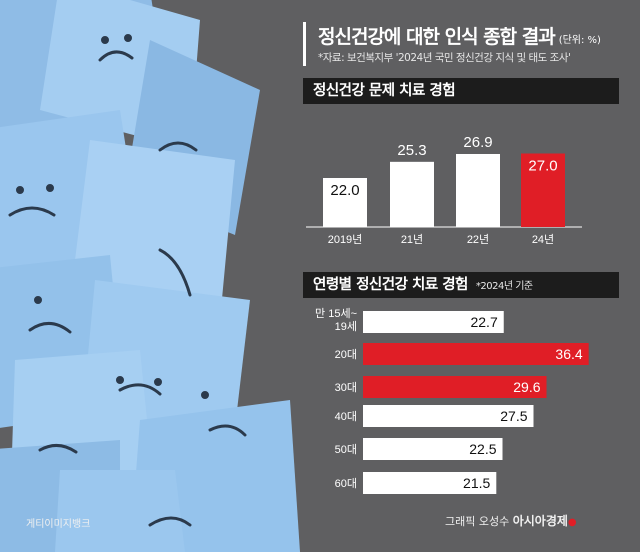  What do you see at coordinates (543, 239) in the screenshot?
I see `chart1-category-label-3: 24년` at bounding box center [543, 239].